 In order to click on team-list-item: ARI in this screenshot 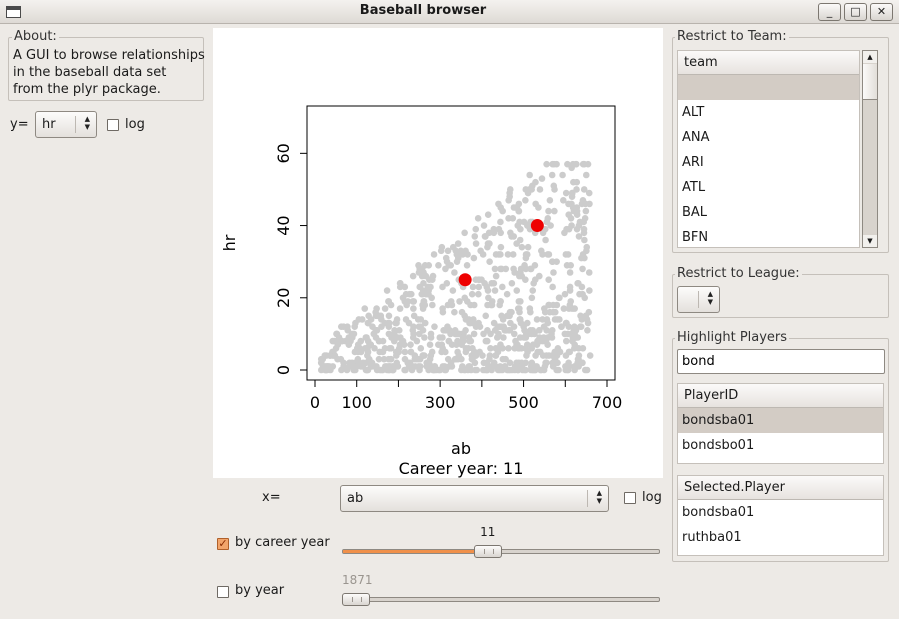, I will do `click(693, 162)`.